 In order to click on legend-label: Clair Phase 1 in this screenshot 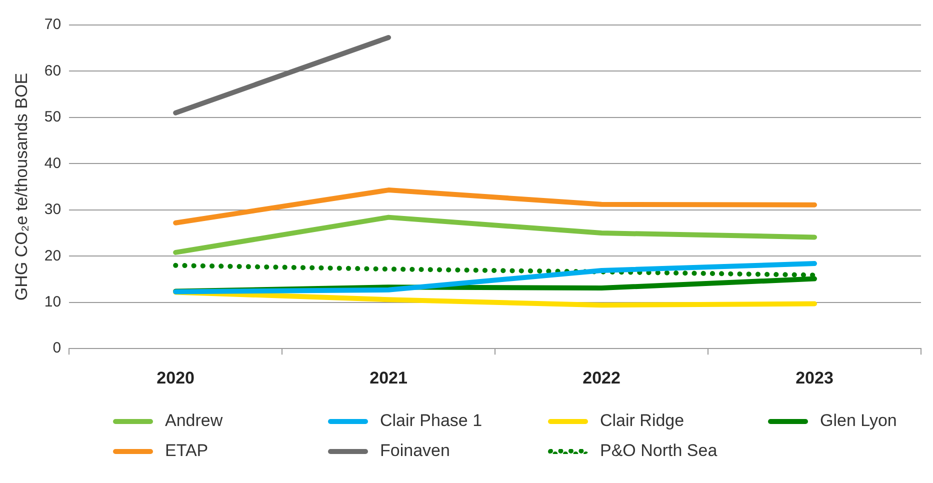, I will do `click(431, 421)`.